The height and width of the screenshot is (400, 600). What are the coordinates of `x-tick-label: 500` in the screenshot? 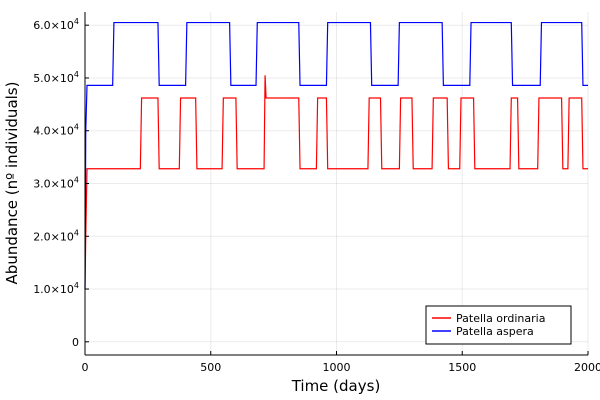 It's located at (210, 367).